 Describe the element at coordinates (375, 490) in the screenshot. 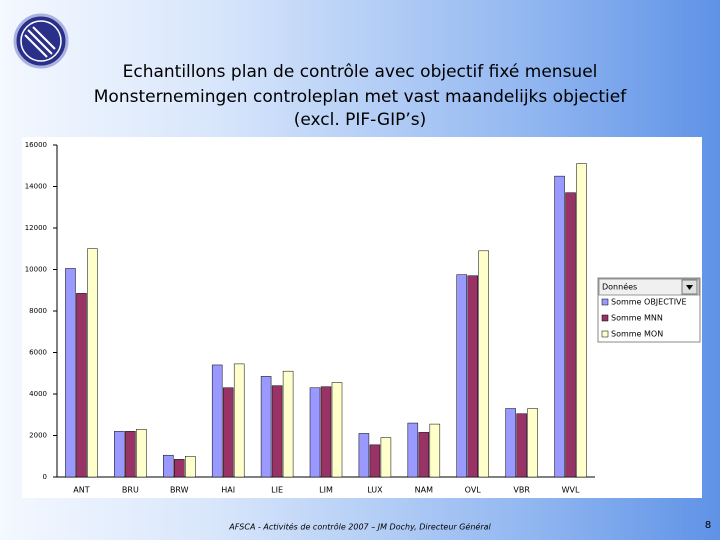

I see `x-tick-label: LUX` at that location.